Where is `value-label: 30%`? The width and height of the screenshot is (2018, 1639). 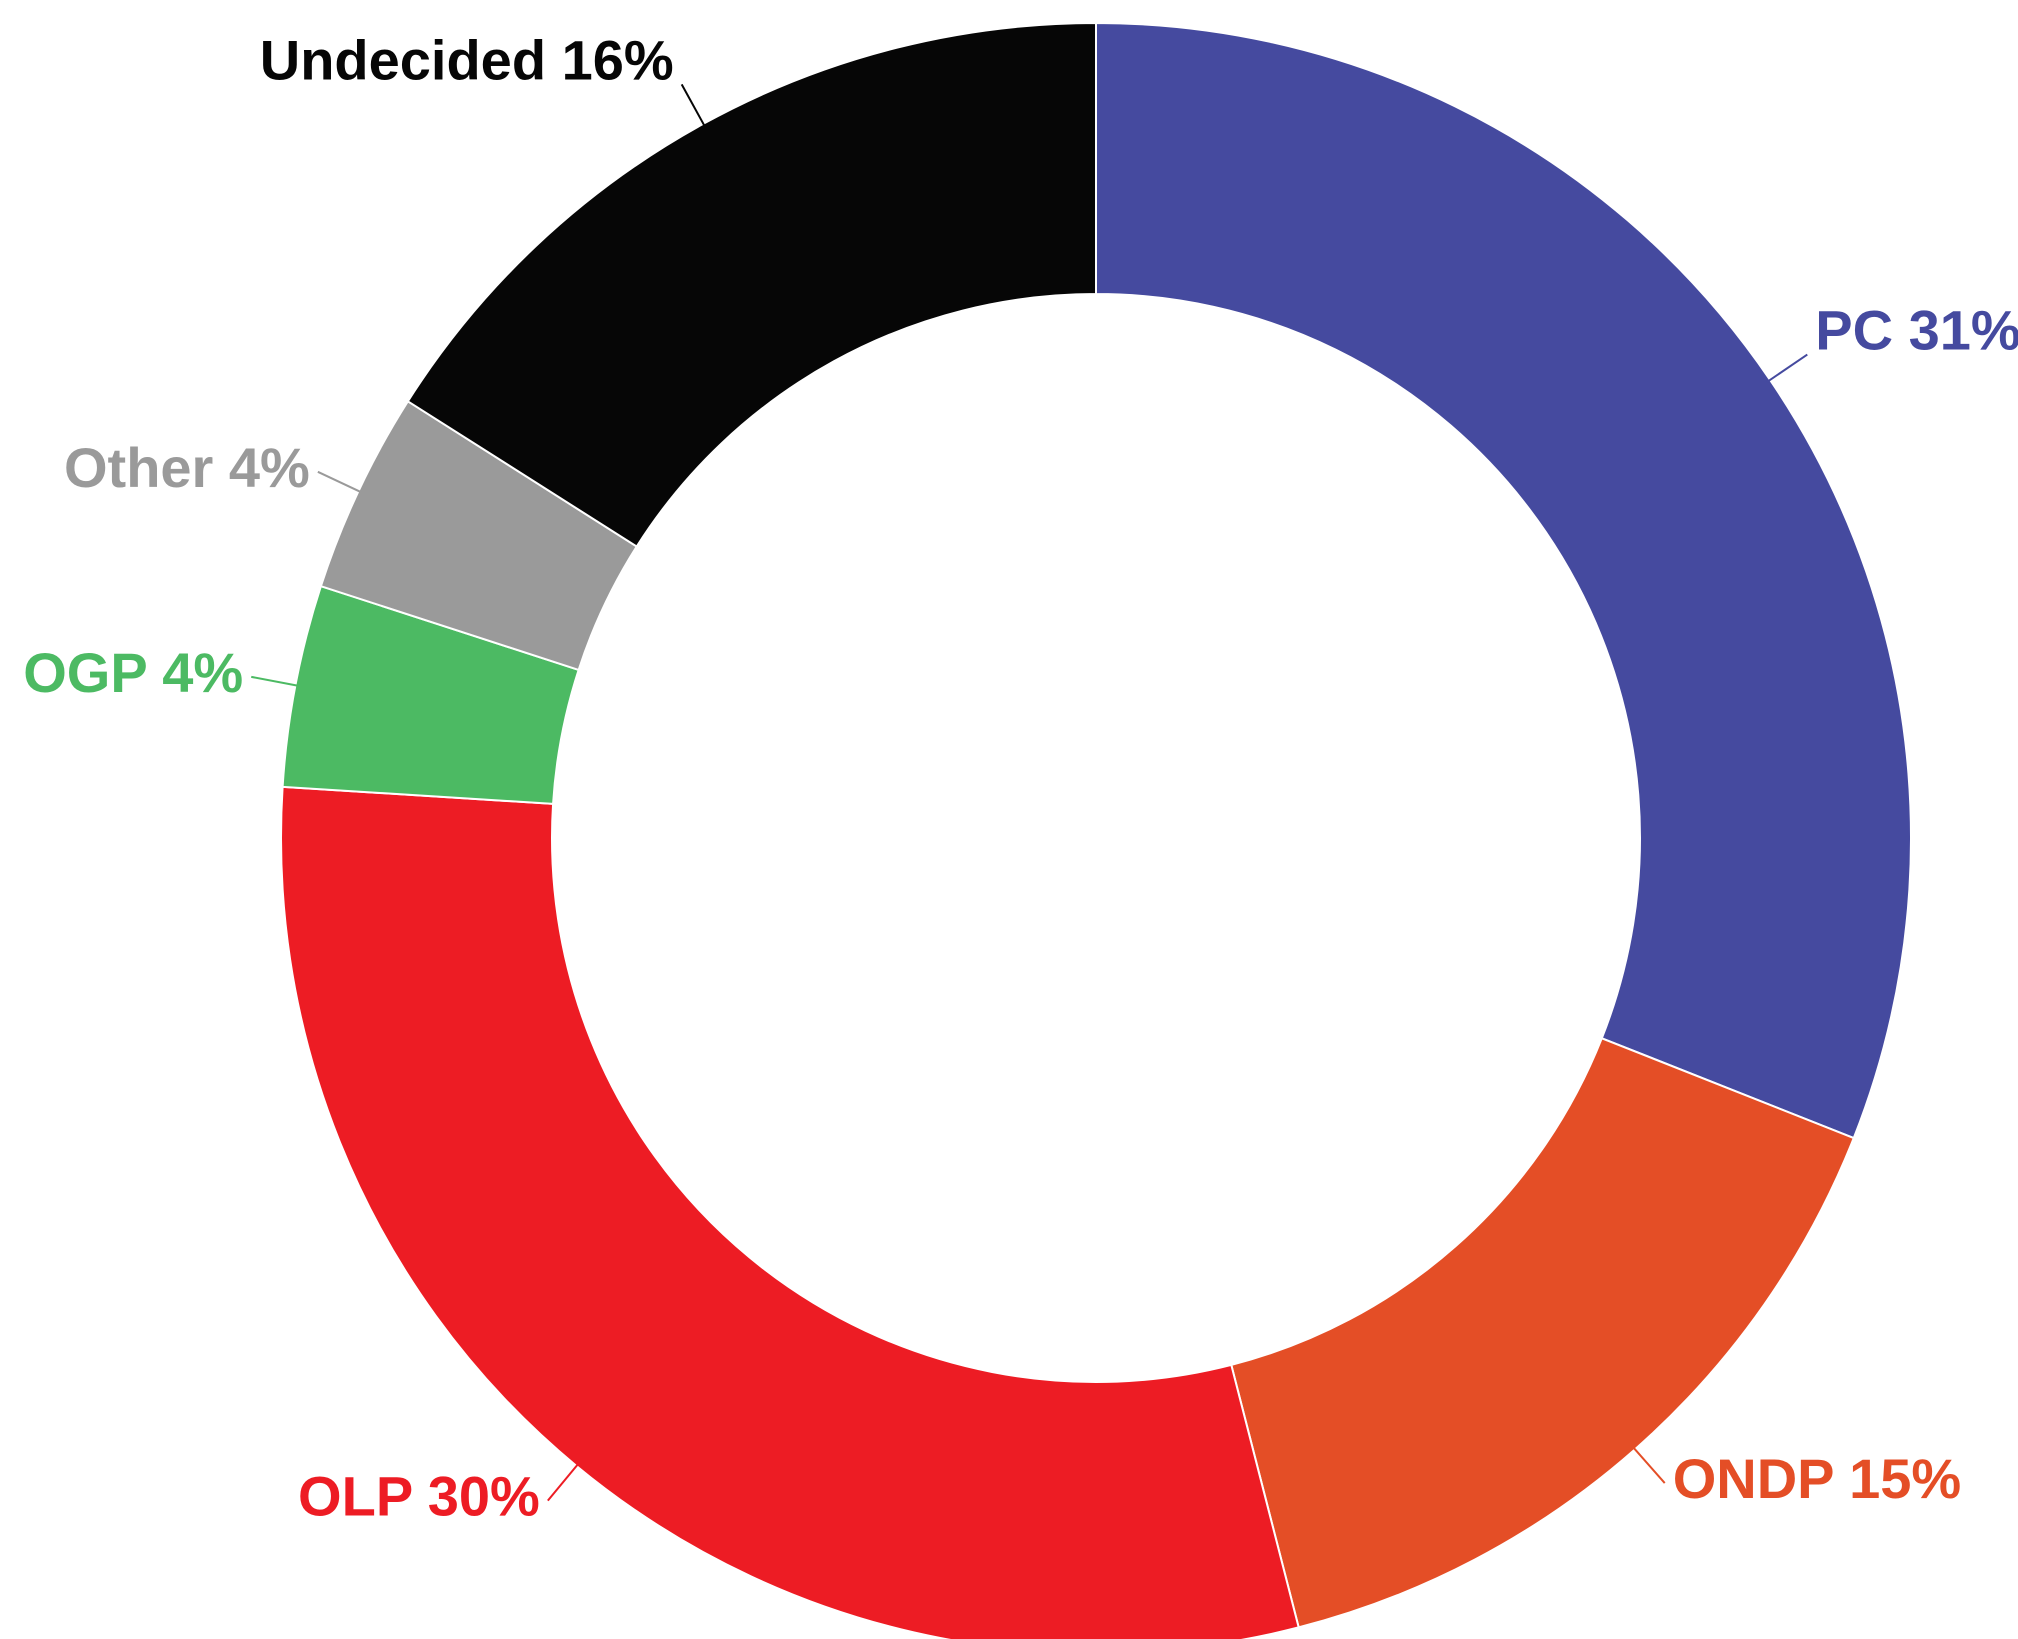 value-label: 30% is located at coordinates (484, 1495).